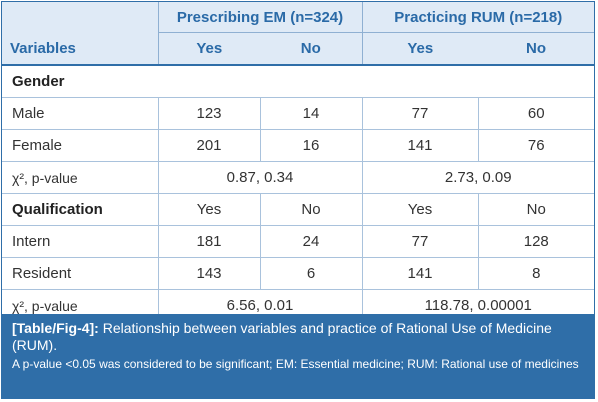  What do you see at coordinates (310, 273) in the screenshot?
I see `table-cell: 6` at bounding box center [310, 273].